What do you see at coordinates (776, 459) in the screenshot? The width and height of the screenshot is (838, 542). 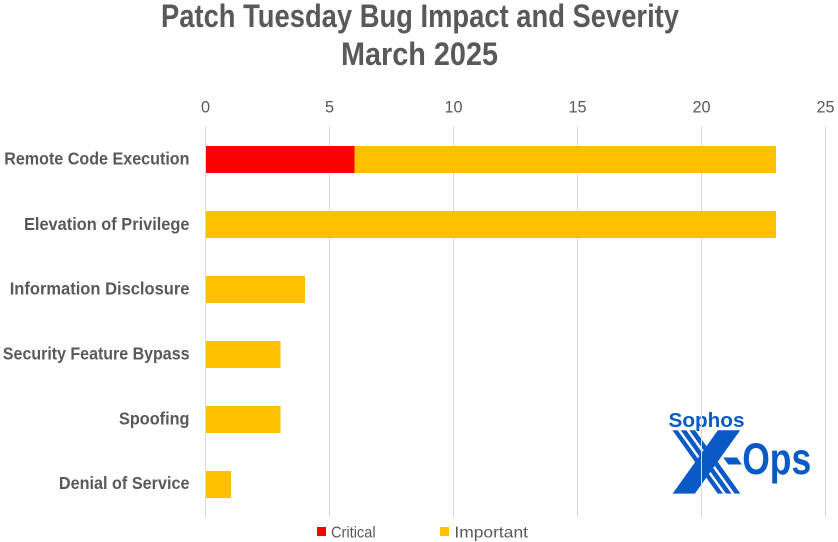 I see `svg-text: Ops` at bounding box center [776, 459].